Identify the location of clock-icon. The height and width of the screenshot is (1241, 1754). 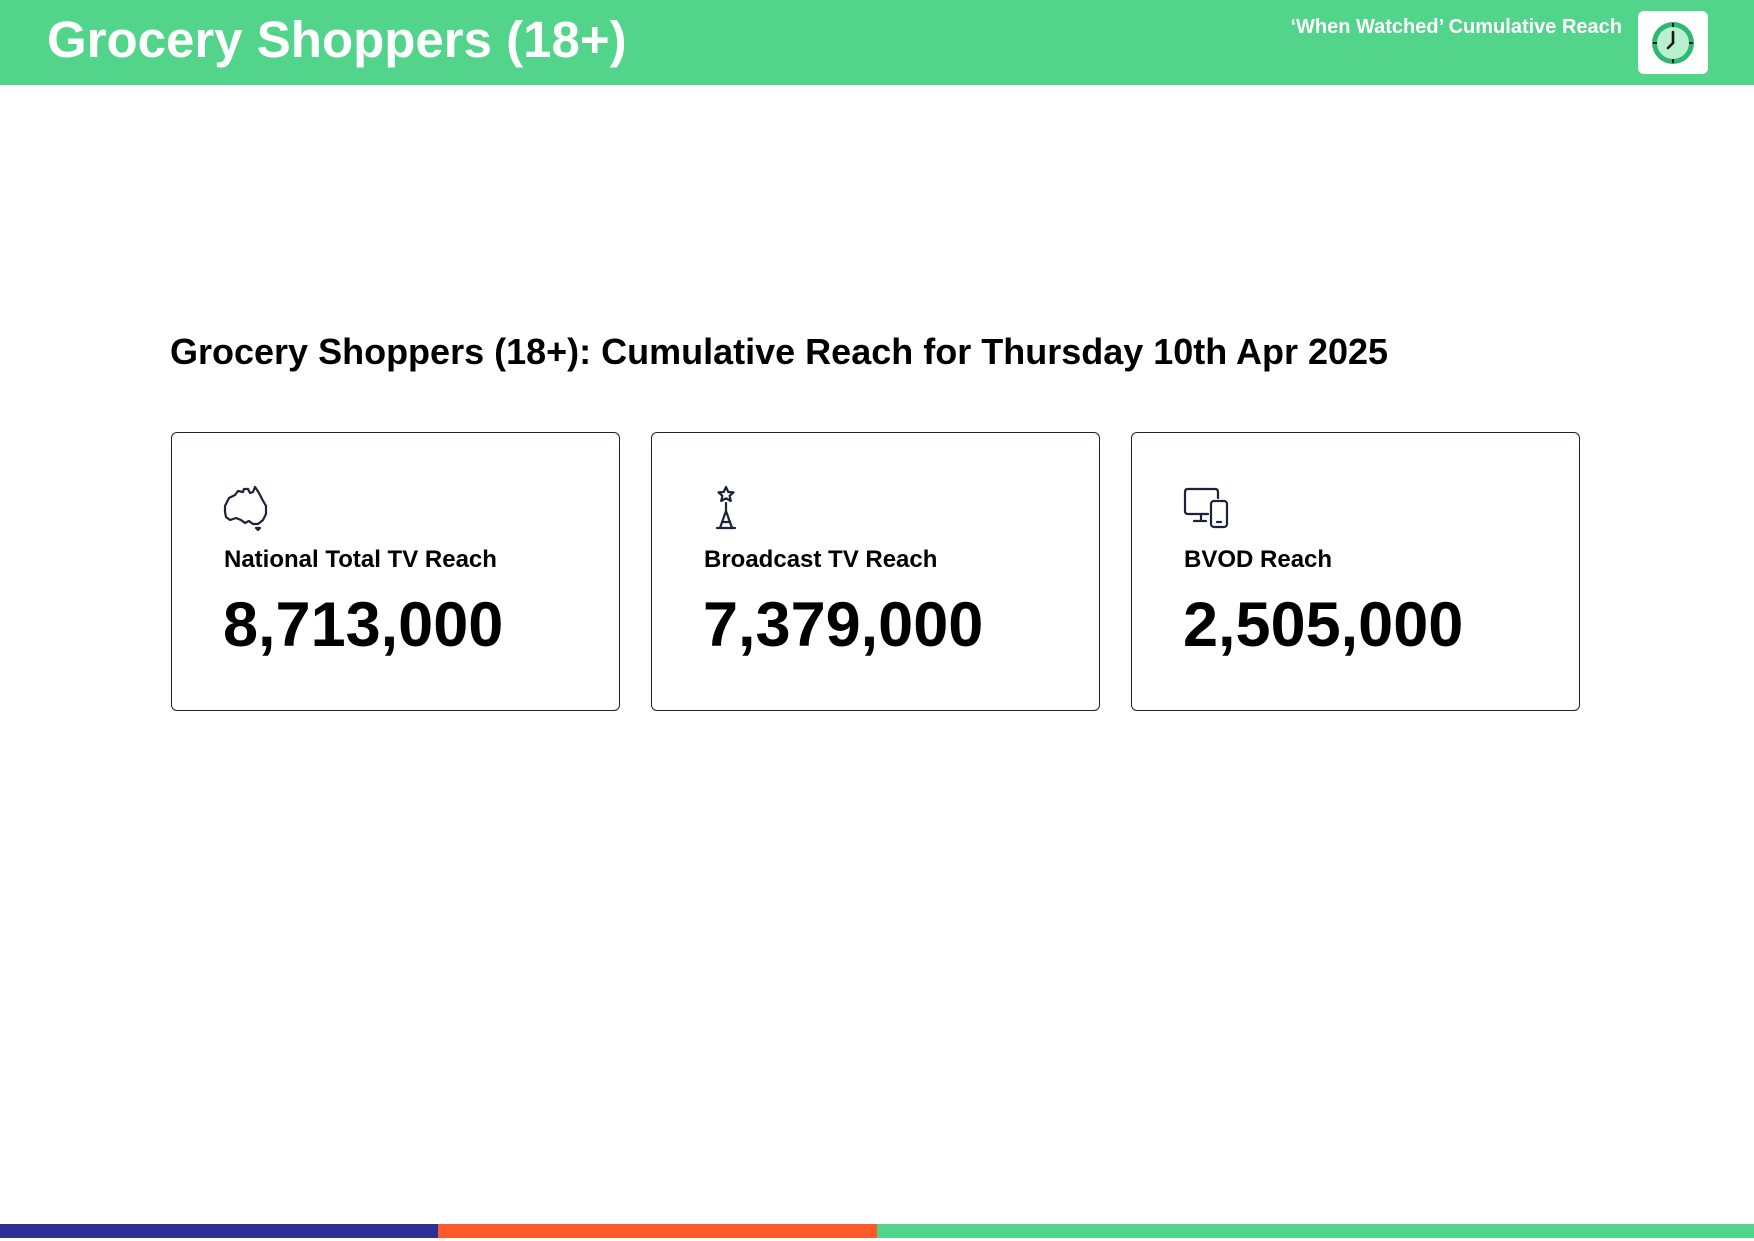
(1673, 42).